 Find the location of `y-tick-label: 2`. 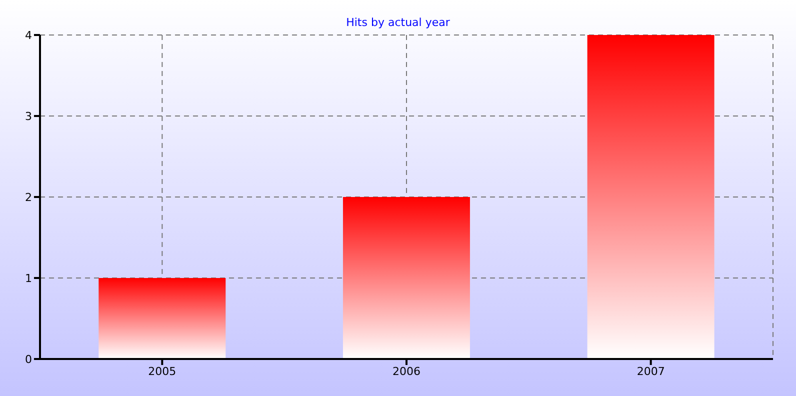

y-tick-label: 2 is located at coordinates (28, 197).